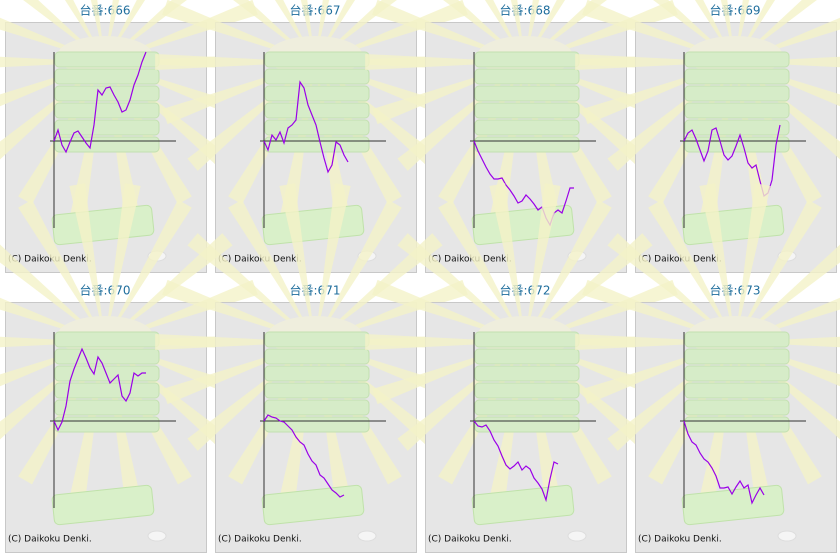 The width and height of the screenshot is (840, 560). Describe the element at coordinates (735, 10) in the screenshot. I see `panel-title: 台番:669` at that location.